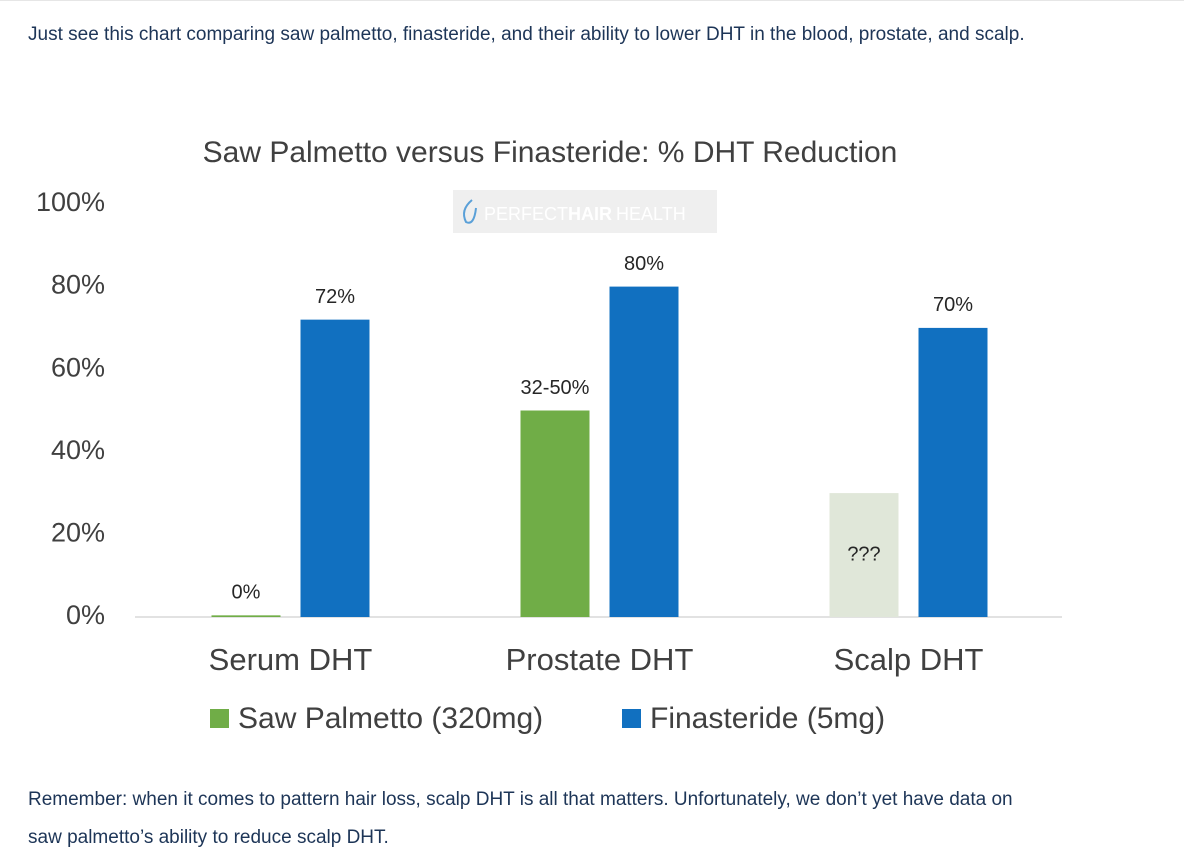  What do you see at coordinates (651, 214) in the screenshot?
I see `watermark-part: HEALTH` at bounding box center [651, 214].